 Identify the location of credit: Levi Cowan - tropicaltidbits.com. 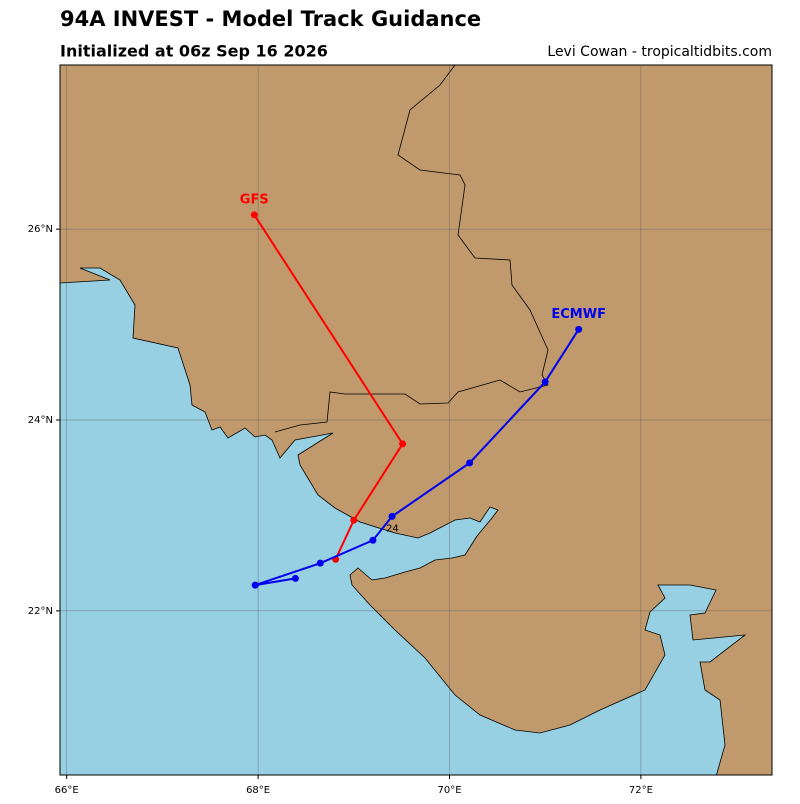
(659, 52).